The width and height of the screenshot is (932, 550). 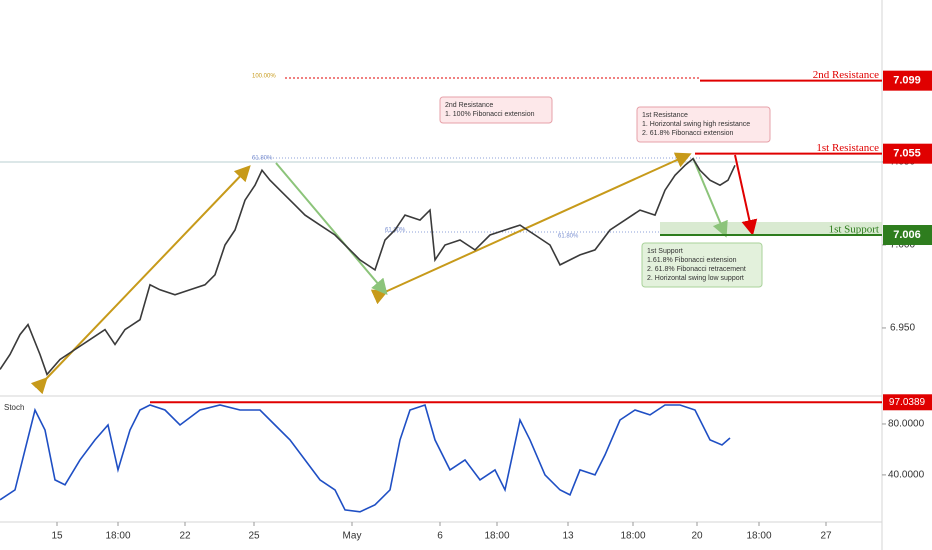 I want to click on level-badge-label: 7.006, so click(x=907, y=235).